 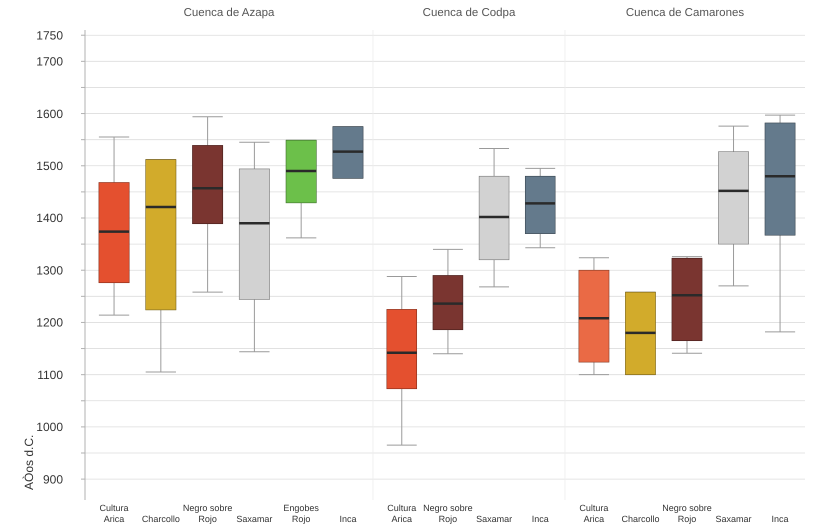 I want to click on y-tick-label: 1600, so click(x=50, y=113).